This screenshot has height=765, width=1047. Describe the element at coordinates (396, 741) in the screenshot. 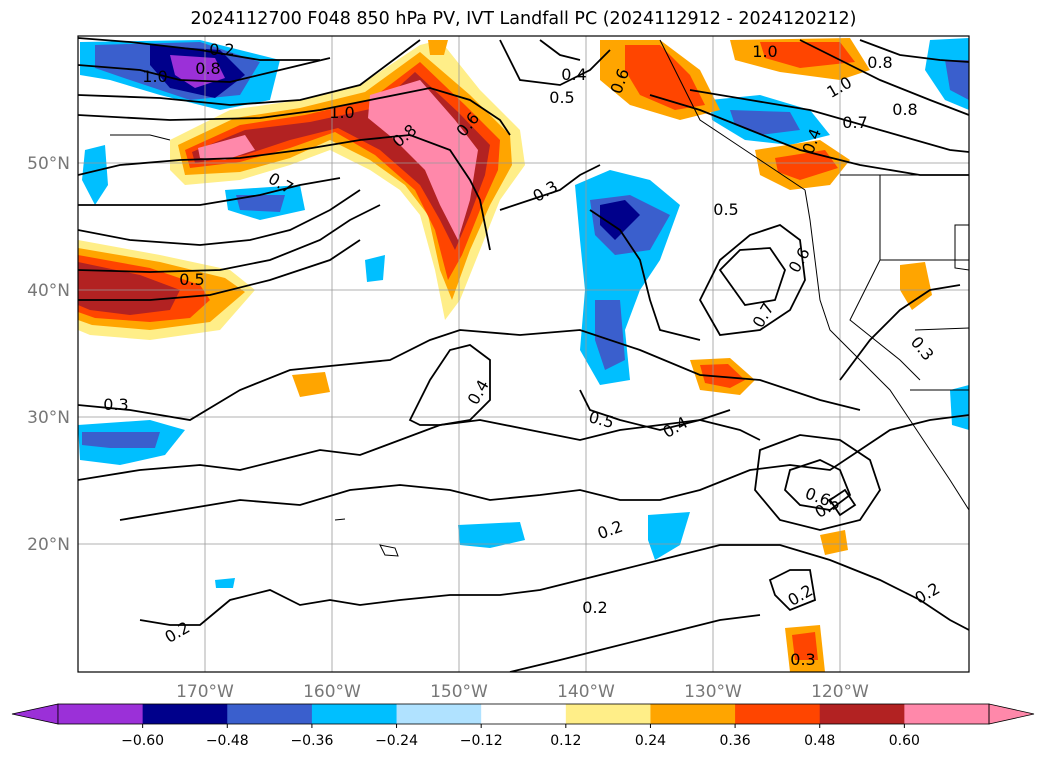

I see `colorbar-tick-label: −0.24` at that location.